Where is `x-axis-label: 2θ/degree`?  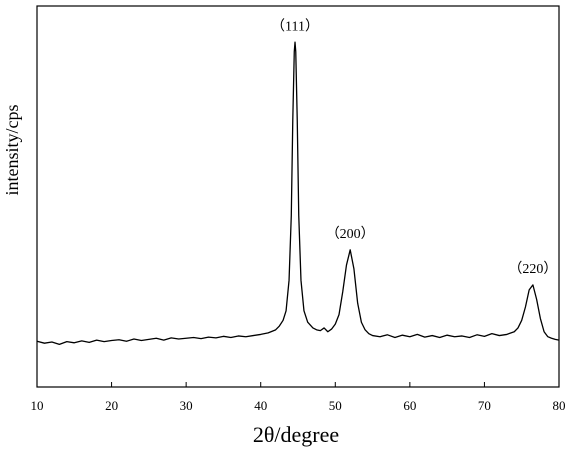 x-axis-label: 2θ/degree is located at coordinates (296, 434).